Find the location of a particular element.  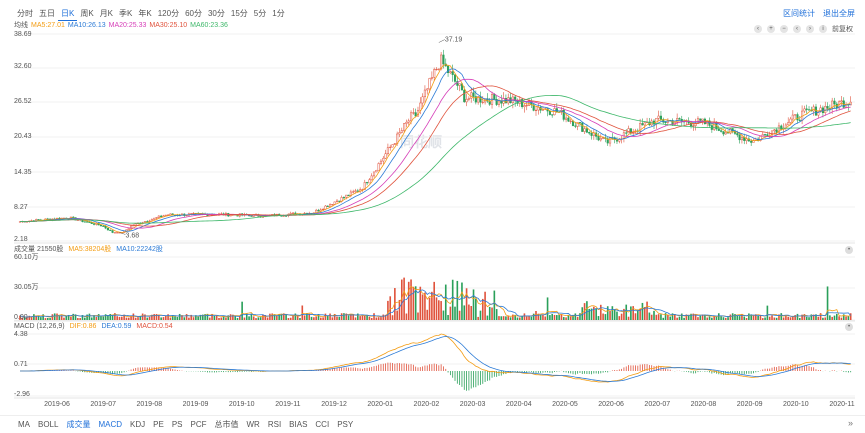

x-tick-label: 2020-03 is located at coordinates (472, 404).